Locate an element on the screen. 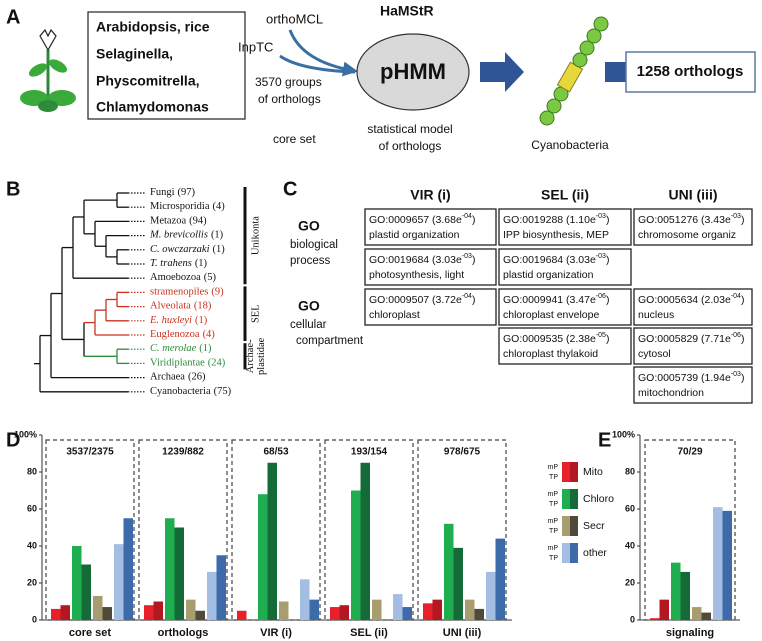 Image resolution: width=762 pixels, height=641 pixels. go-term: cytosol is located at coordinates (654, 354).